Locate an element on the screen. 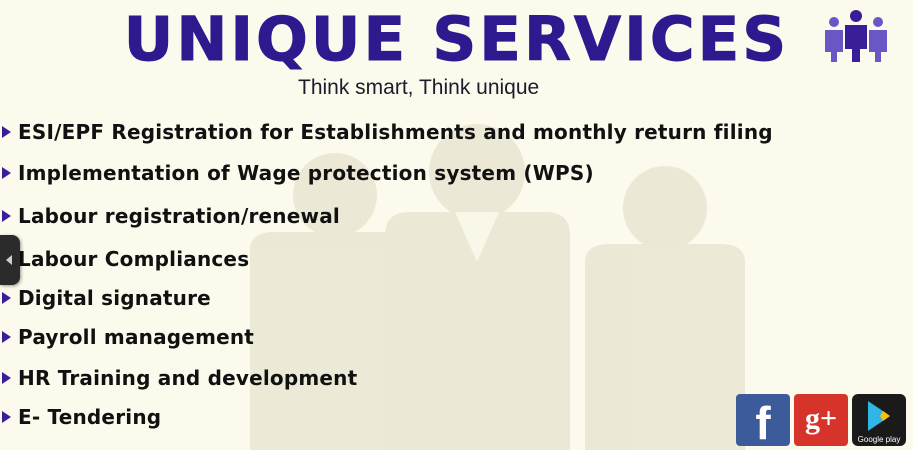 Image resolution: width=913 pixels, height=450 pixels. service-item: Labour Compliances is located at coordinates (124, 259).